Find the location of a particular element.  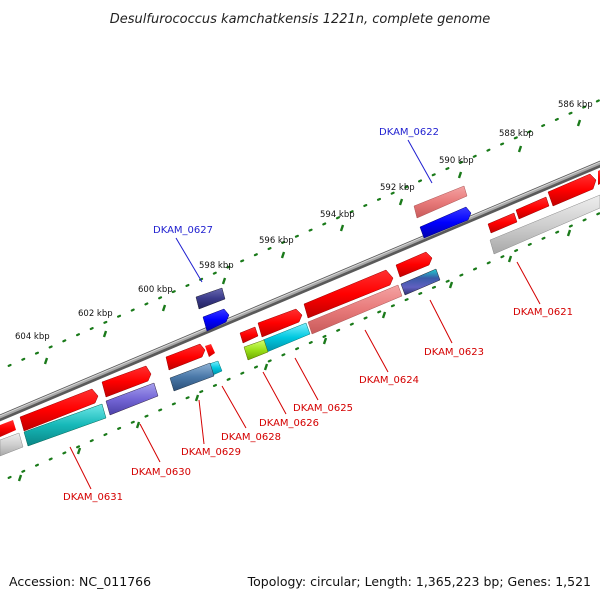

gene-arrow-steel is located at coordinates (192, 377).